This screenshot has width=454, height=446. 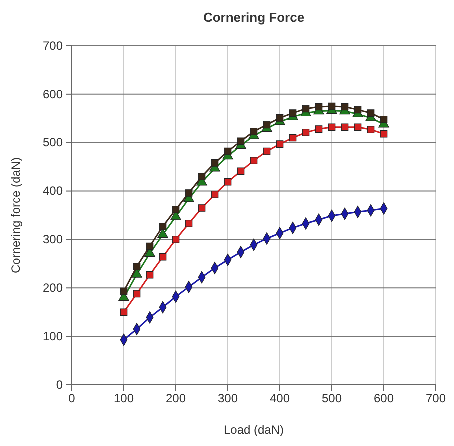 What do you see at coordinates (332, 399) in the screenshot?
I see `x-tick-label: 500` at bounding box center [332, 399].